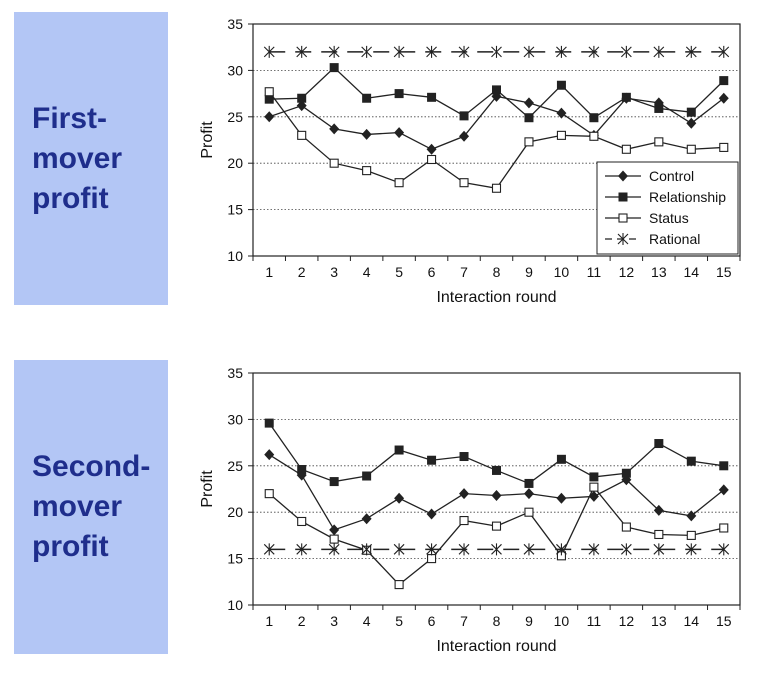 This screenshot has height=700, width=760. Describe the element at coordinates (464, 272) in the screenshot. I see `x-tick-label: 7` at that location.